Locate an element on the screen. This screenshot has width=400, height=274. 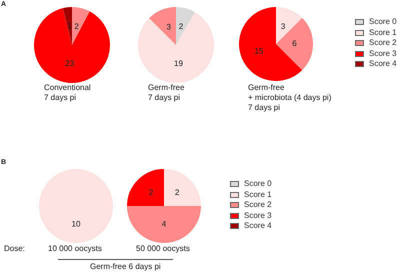
data-label: 15 is located at coordinates (259, 51).